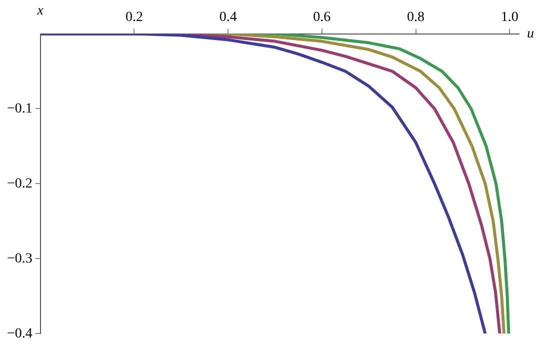 Image resolution: width=549 pixels, height=345 pixels. Describe the element at coordinates (322, 18) in the screenshot. I see `x-tick-label: 0.6` at that location.